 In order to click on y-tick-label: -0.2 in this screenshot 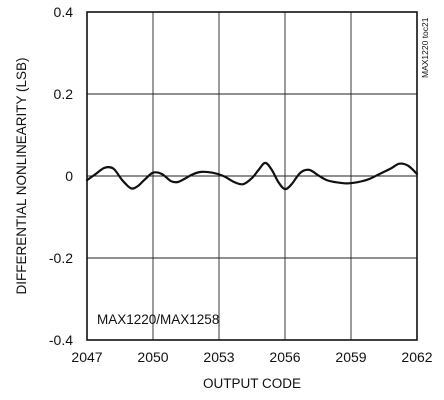, I will do `click(61, 258)`.